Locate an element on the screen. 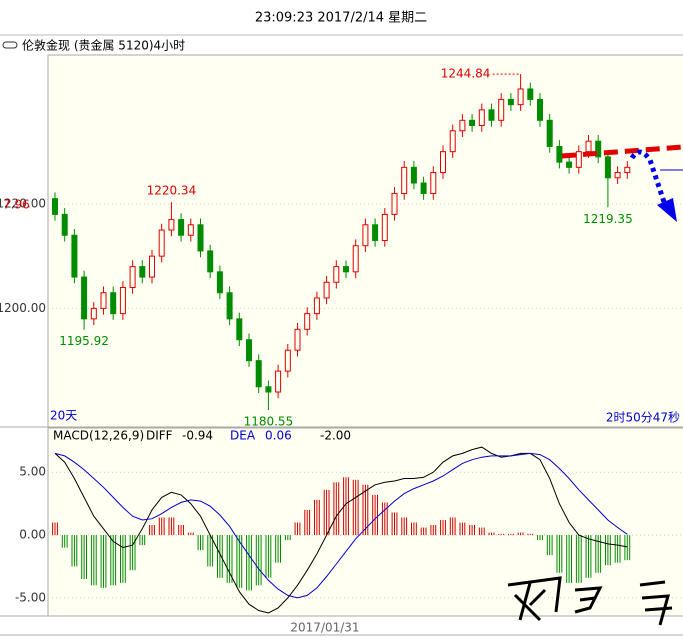  annotation: 7.96 is located at coordinates (16, 205).